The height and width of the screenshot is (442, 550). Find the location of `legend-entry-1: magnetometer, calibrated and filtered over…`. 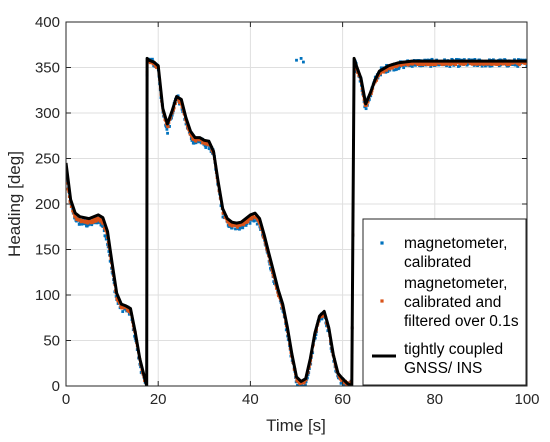

legend-entry-1: magnetometer, calibrated and filtered over… is located at coordinates (449, 302).